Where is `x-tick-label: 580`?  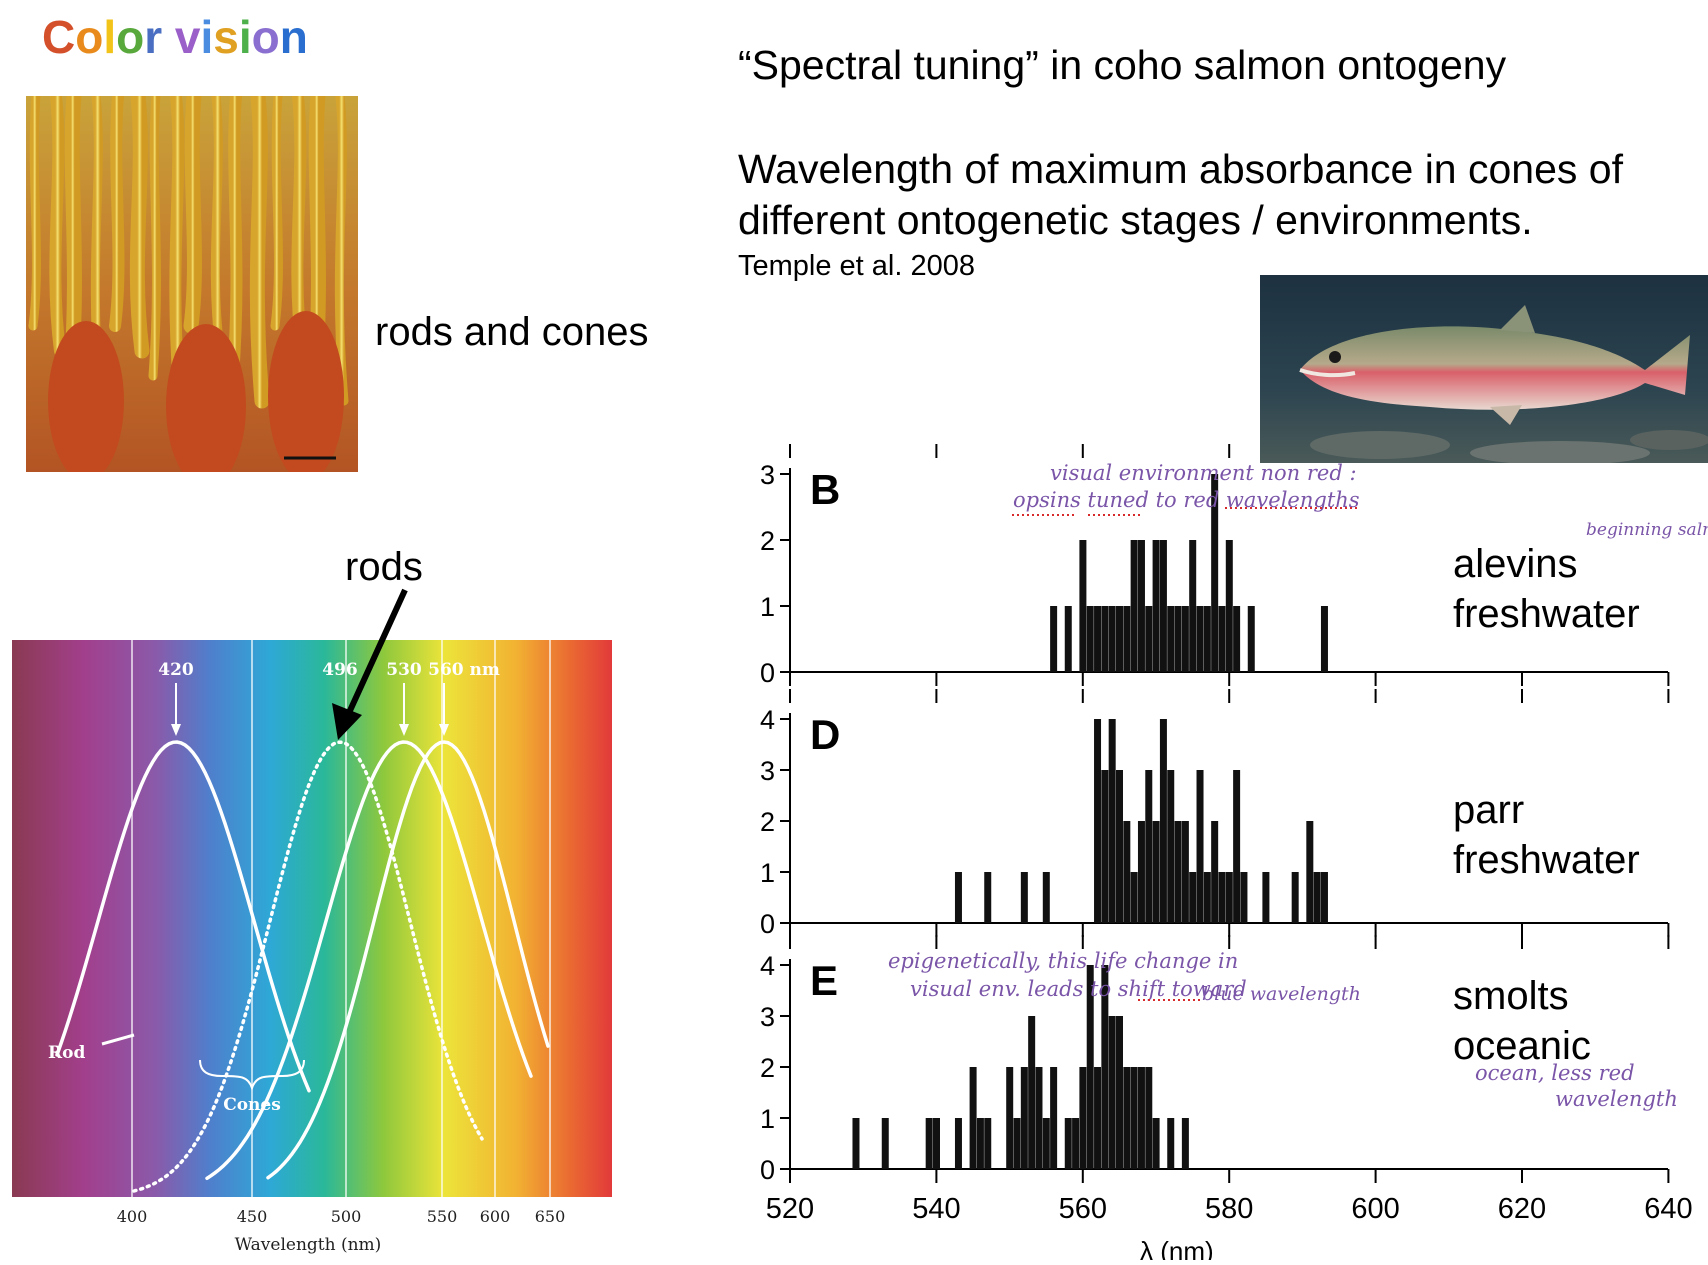
x-tick-label: 580 is located at coordinates (1229, 1209).